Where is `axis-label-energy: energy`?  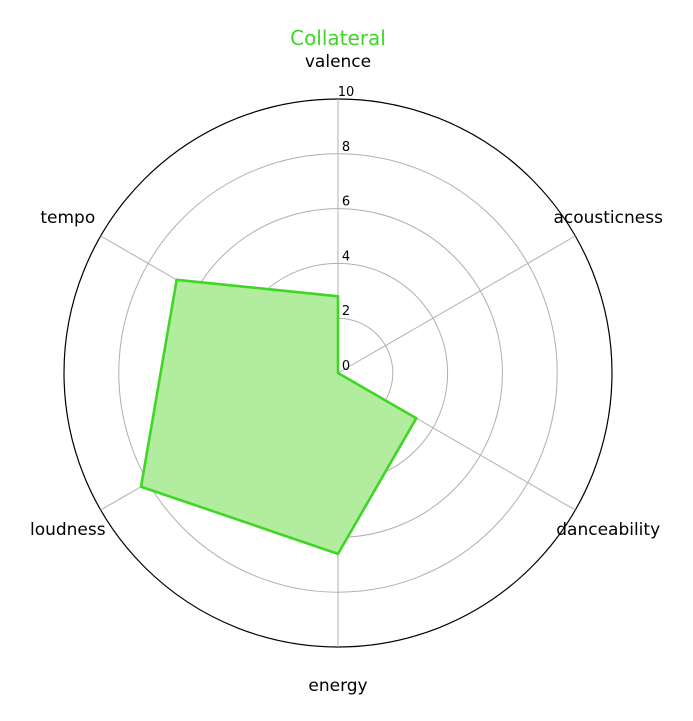
axis-label-energy: energy is located at coordinates (337, 686).